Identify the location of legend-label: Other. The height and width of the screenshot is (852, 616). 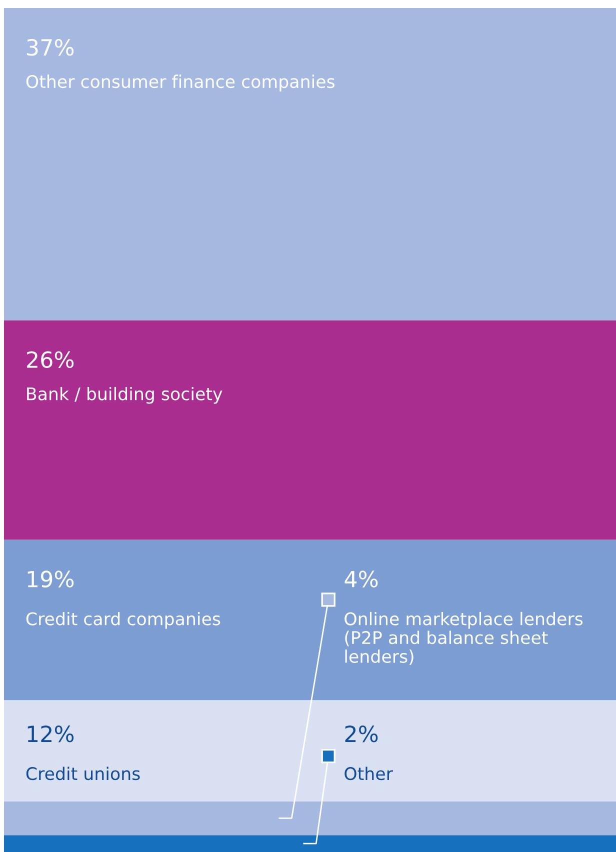
(368, 773).